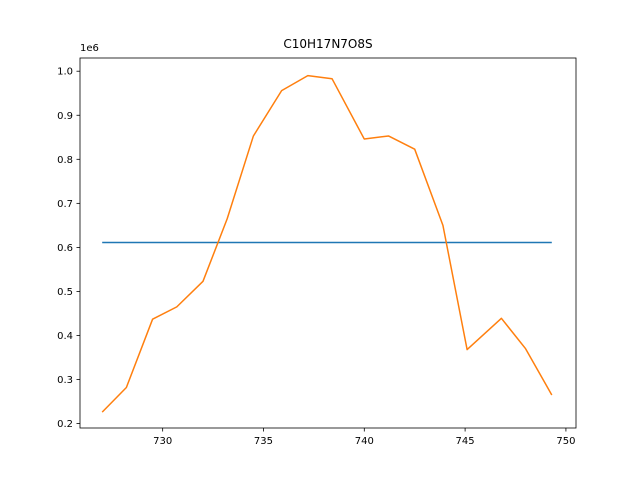 This screenshot has height=480, width=640. What do you see at coordinates (65, 72) in the screenshot?
I see `y-tick-label: 1.0` at bounding box center [65, 72].